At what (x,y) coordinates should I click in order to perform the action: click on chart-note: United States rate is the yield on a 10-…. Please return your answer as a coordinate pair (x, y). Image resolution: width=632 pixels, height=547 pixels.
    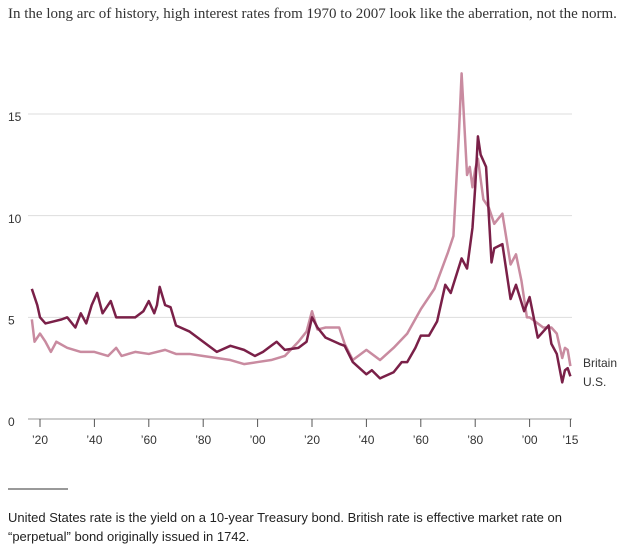
    Looking at the image, I should click on (285, 527).